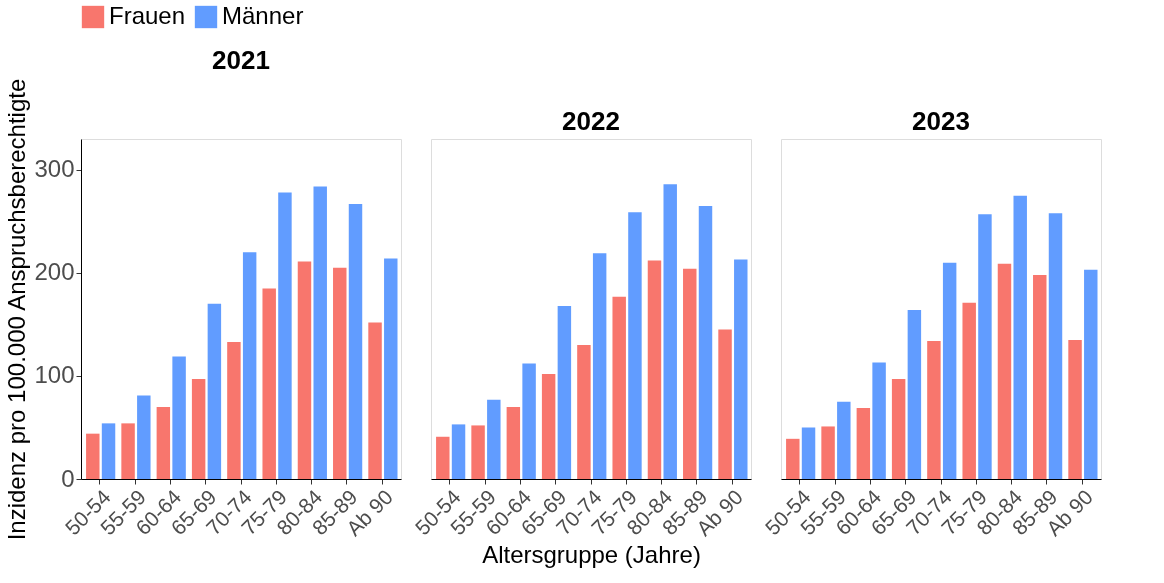  I want to click on y-tick-label: 0, so click(68, 478).